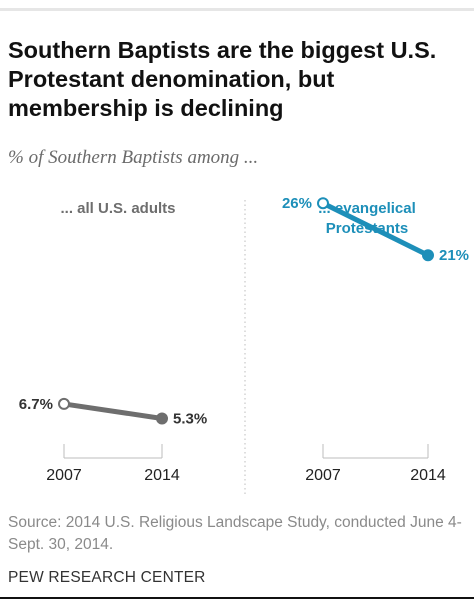 The image size is (474, 609). I want to click on panel-title-line: ... all U.S. adults, so click(117, 208).